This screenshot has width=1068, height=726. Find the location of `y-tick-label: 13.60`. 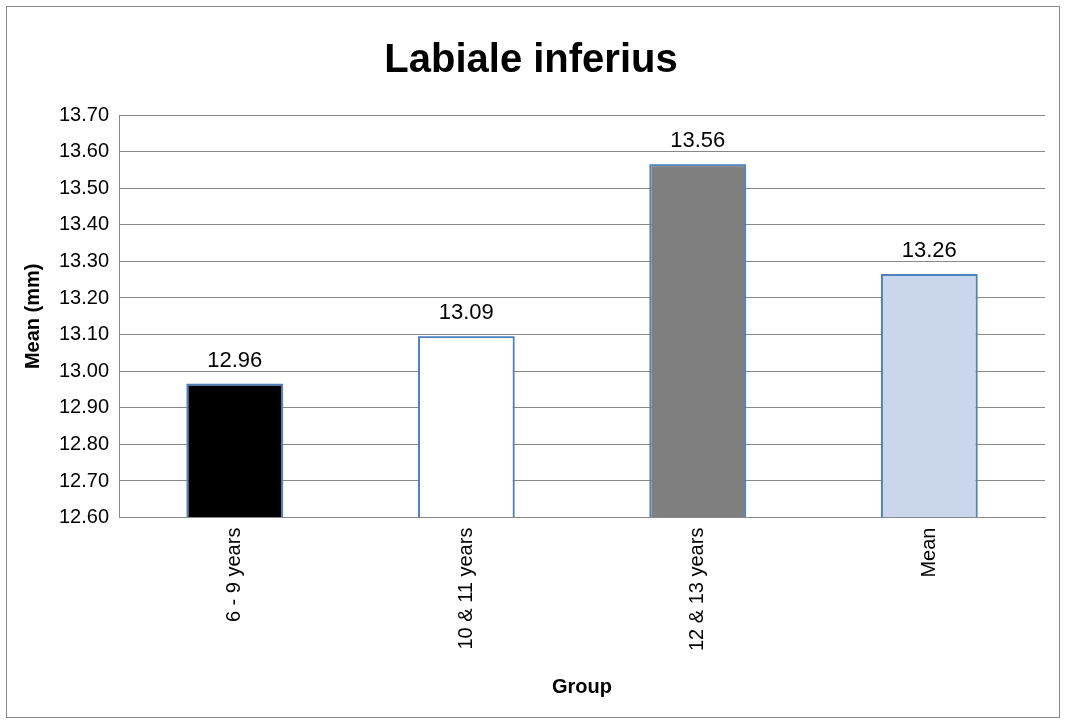

y-tick-label: 13.60 is located at coordinates (84, 150).